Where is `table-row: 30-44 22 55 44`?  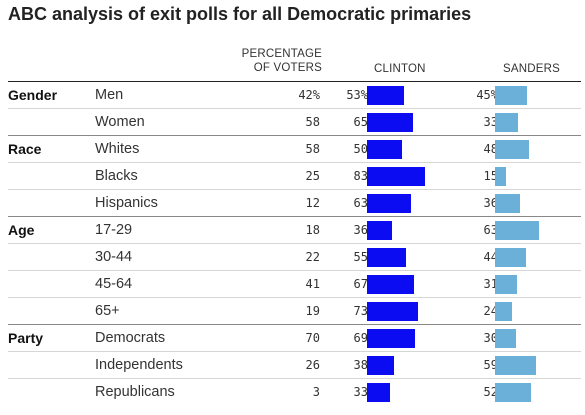 table-row: 30-44 22 55 44 is located at coordinates (294, 257).